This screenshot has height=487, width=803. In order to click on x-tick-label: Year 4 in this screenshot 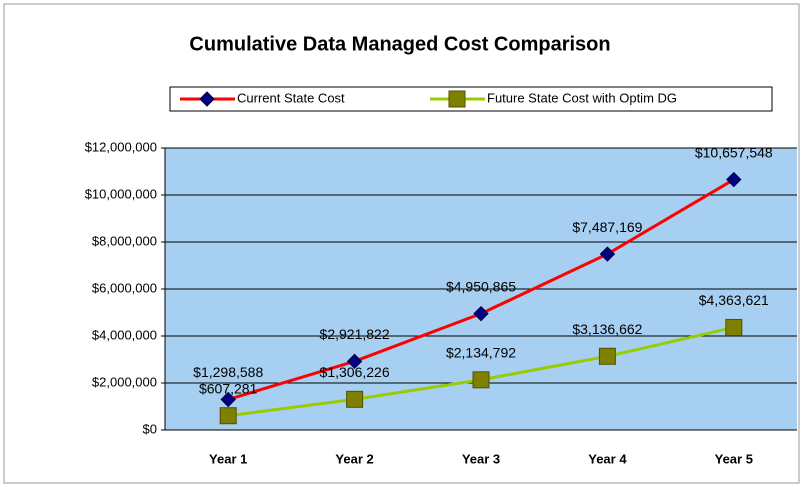, I will do `click(607, 458)`.